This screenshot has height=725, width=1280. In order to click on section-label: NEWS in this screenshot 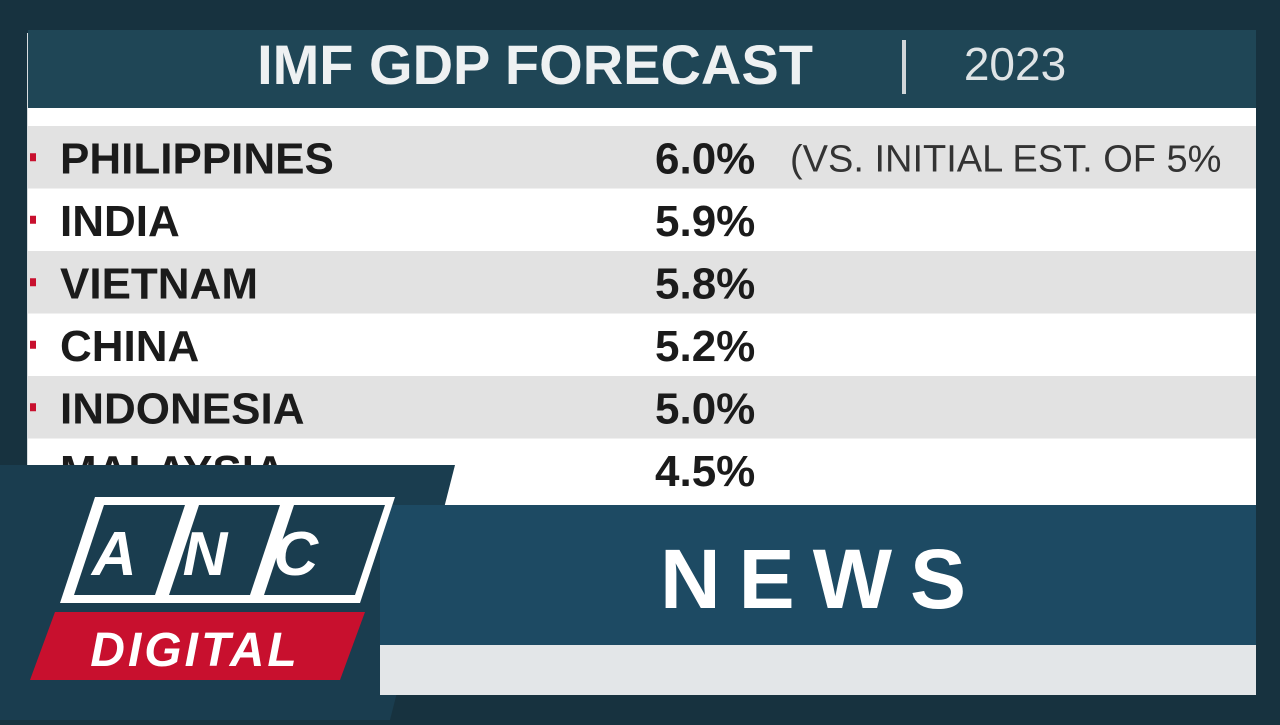, I will do `click(822, 579)`.